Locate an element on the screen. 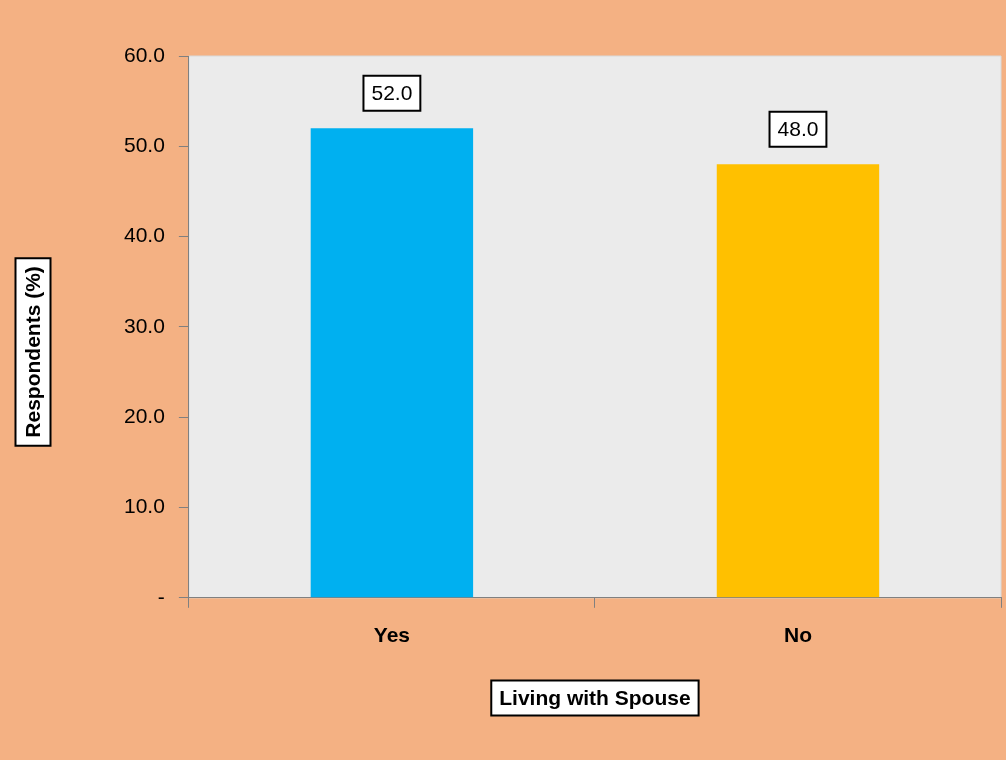  data-label: 52.0 is located at coordinates (392, 93).